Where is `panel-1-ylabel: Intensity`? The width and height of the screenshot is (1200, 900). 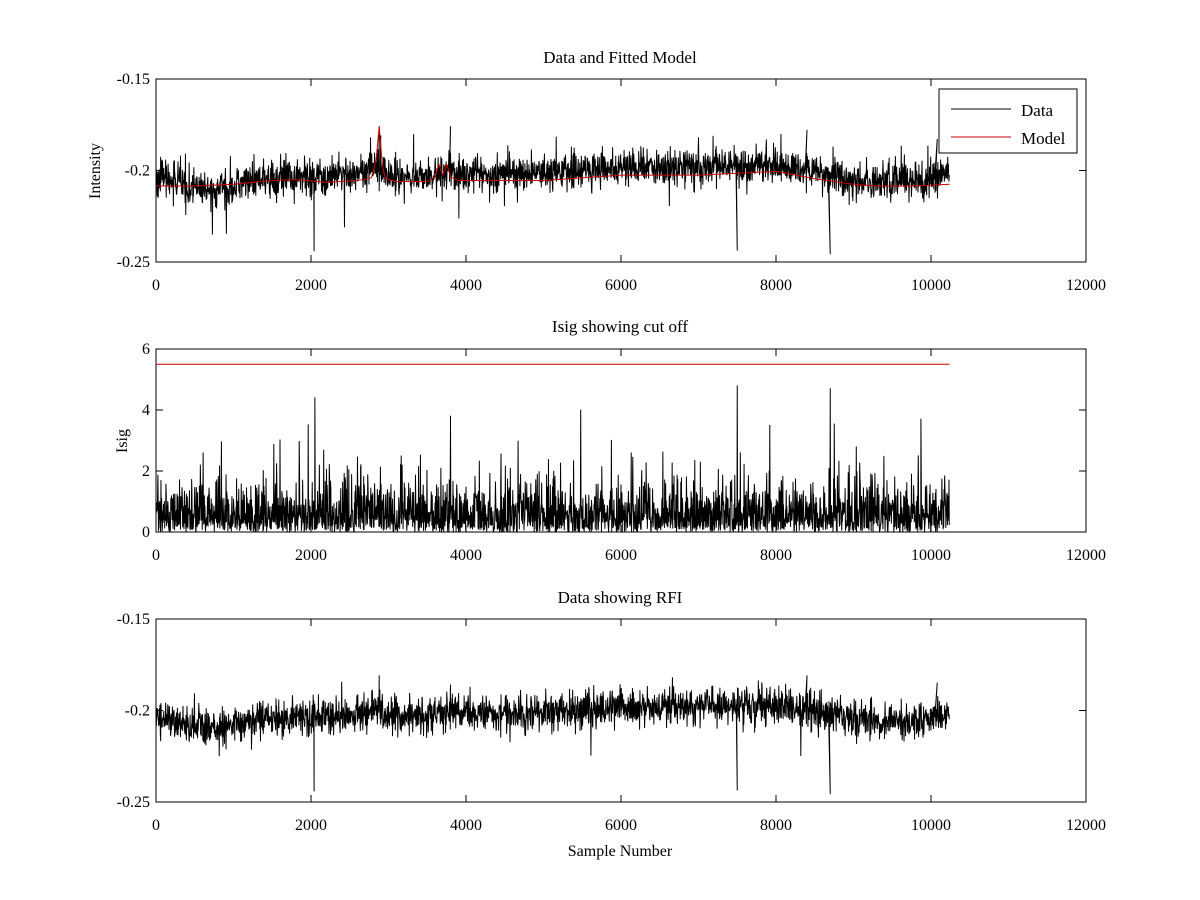 panel-1-ylabel: Intensity is located at coordinates (95, 171).